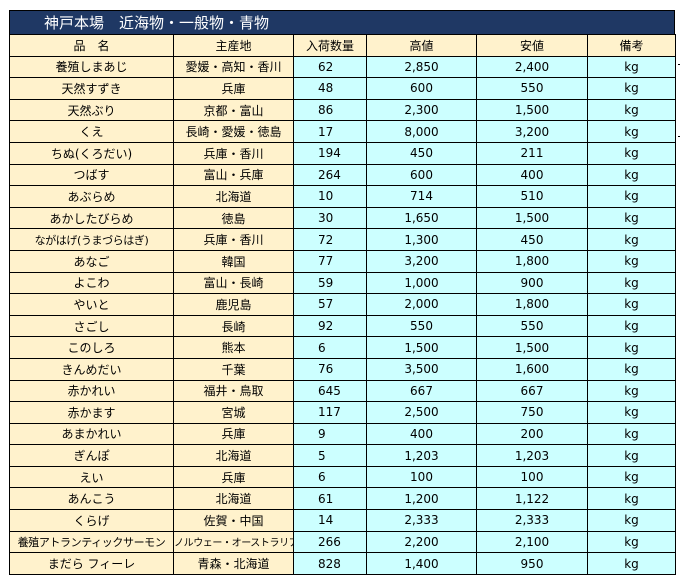 The height and width of the screenshot is (575, 683). What do you see at coordinates (233, 283) in the screenshot?
I see `cell-origin: 富山・長崎` at bounding box center [233, 283].